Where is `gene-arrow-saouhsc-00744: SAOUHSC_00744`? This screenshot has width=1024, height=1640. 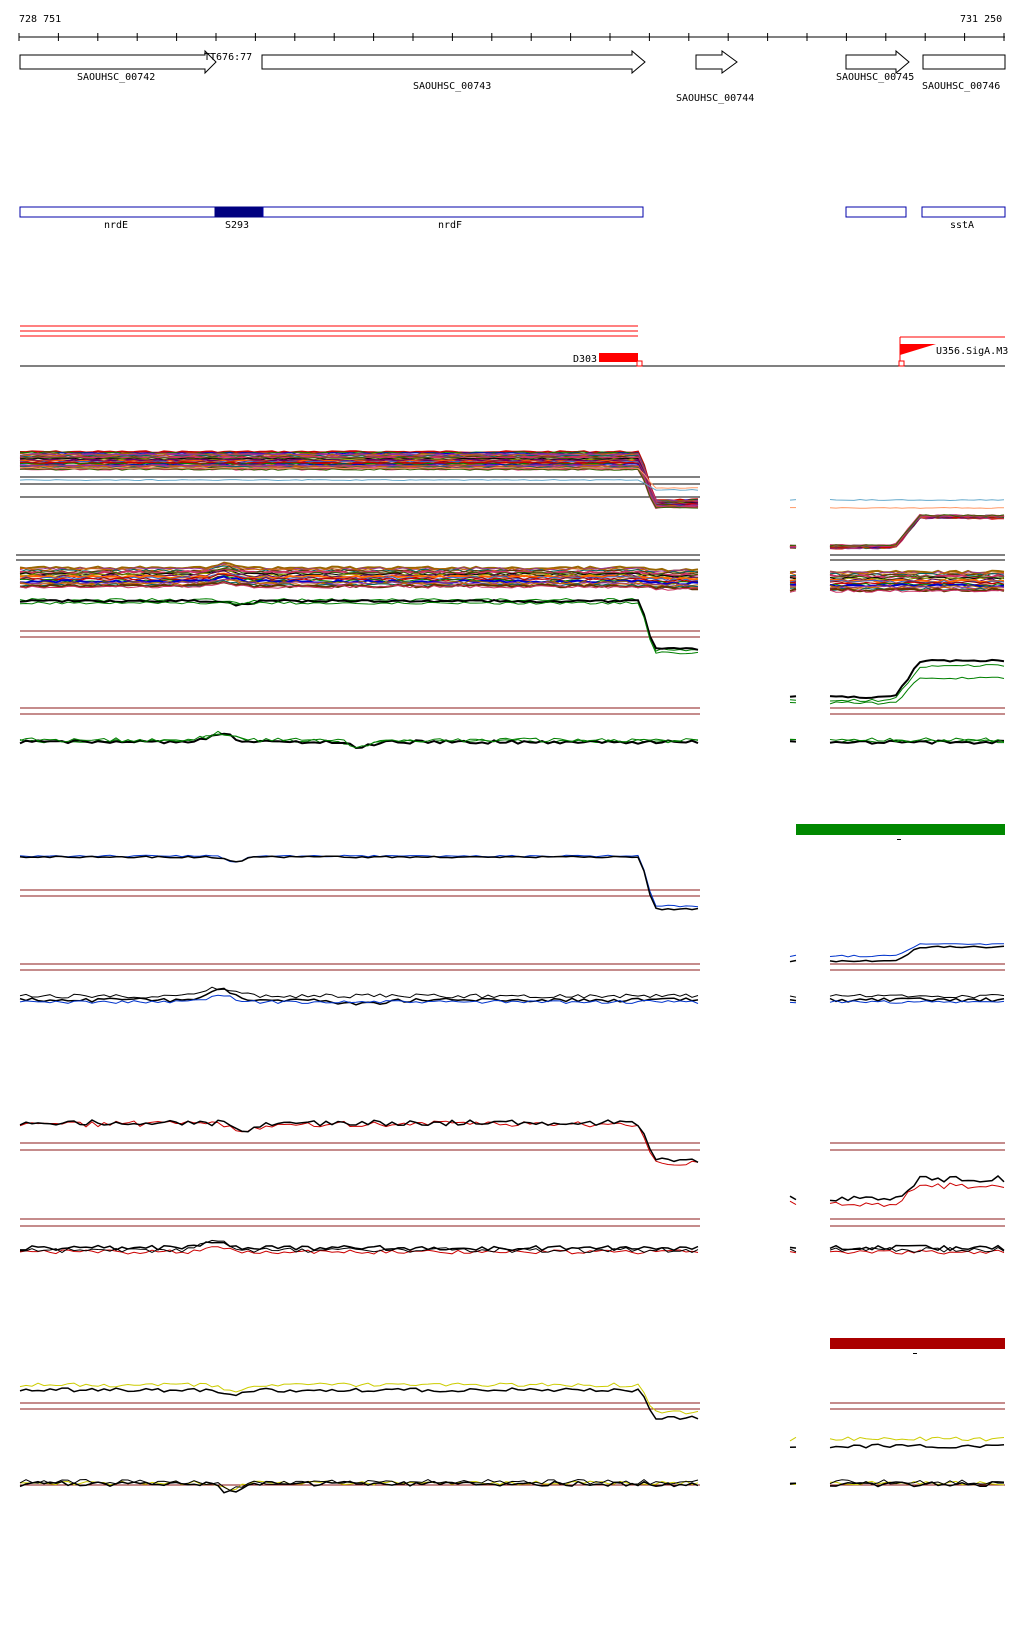
gene-arrow-saouhsc-00744: SAOUHSC_00744 is located at coordinates (715, 77).